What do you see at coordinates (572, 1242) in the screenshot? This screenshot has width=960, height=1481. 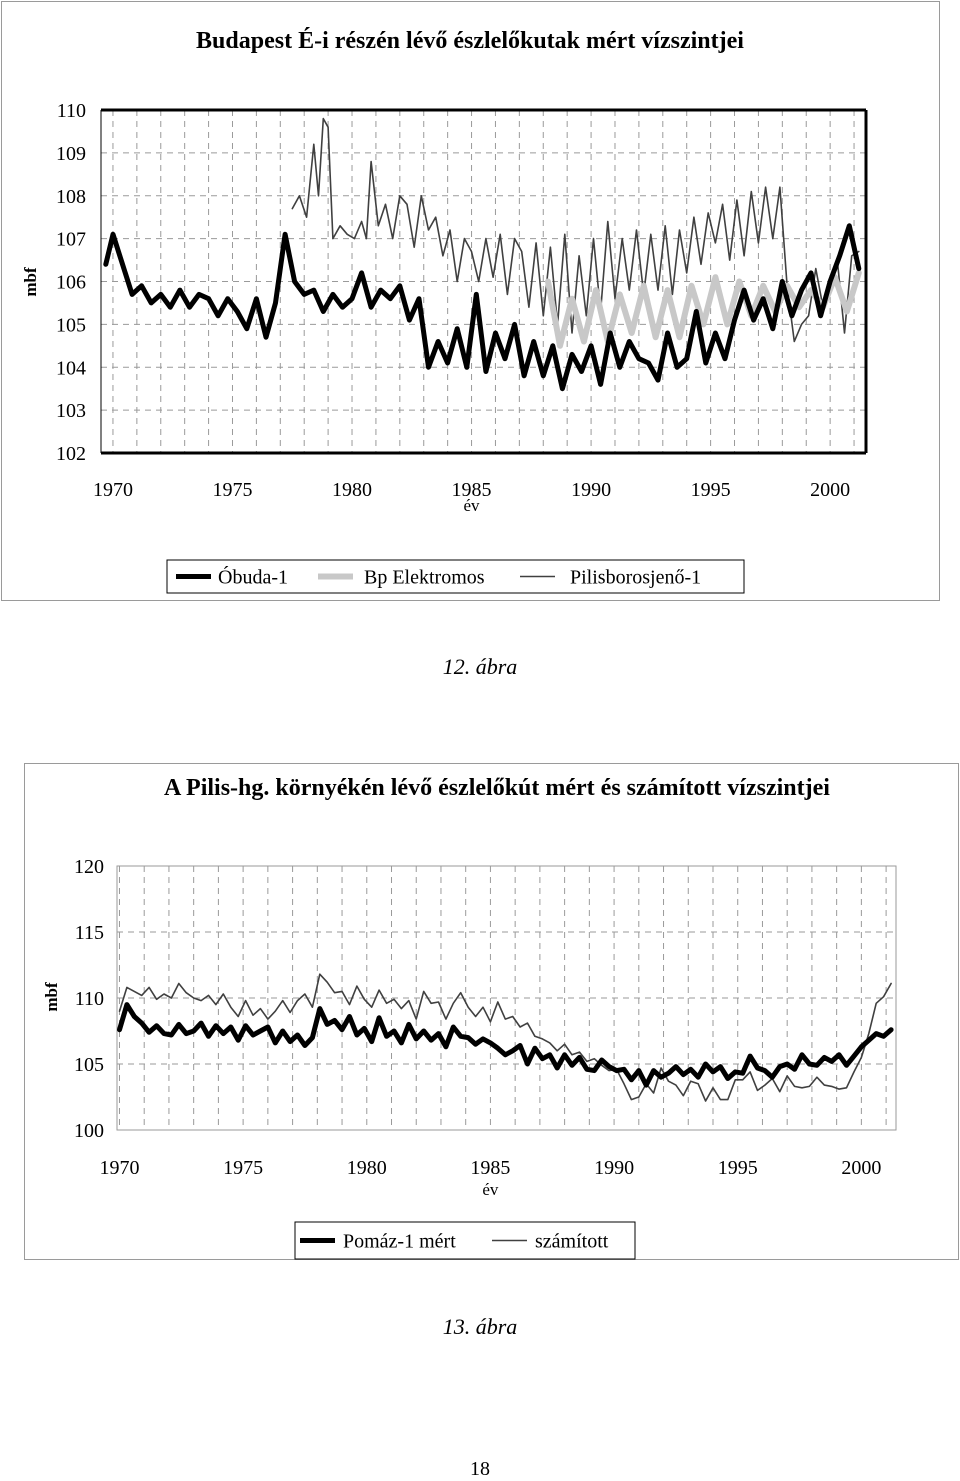 I see `legend-entry: számított` at bounding box center [572, 1242].